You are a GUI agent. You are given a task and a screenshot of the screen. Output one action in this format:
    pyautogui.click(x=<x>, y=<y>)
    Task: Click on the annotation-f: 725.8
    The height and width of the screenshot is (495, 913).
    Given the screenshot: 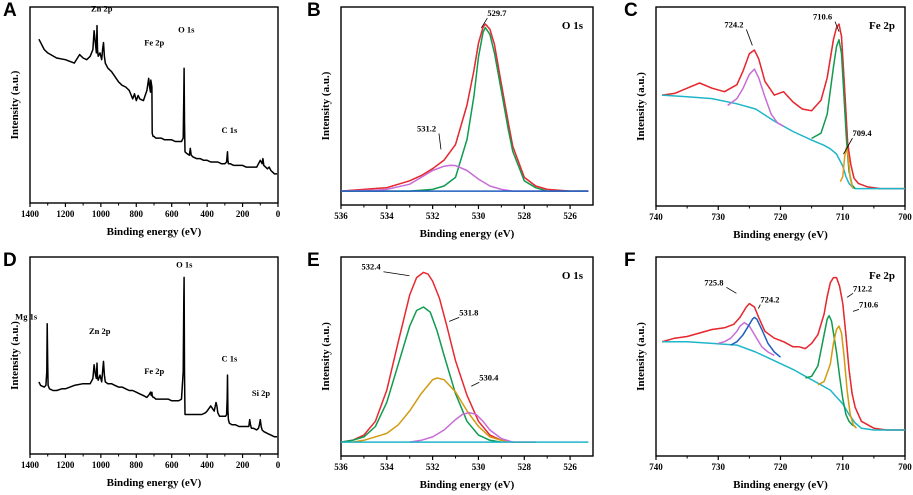 What is the action you would take?
    pyautogui.click(x=713, y=282)
    